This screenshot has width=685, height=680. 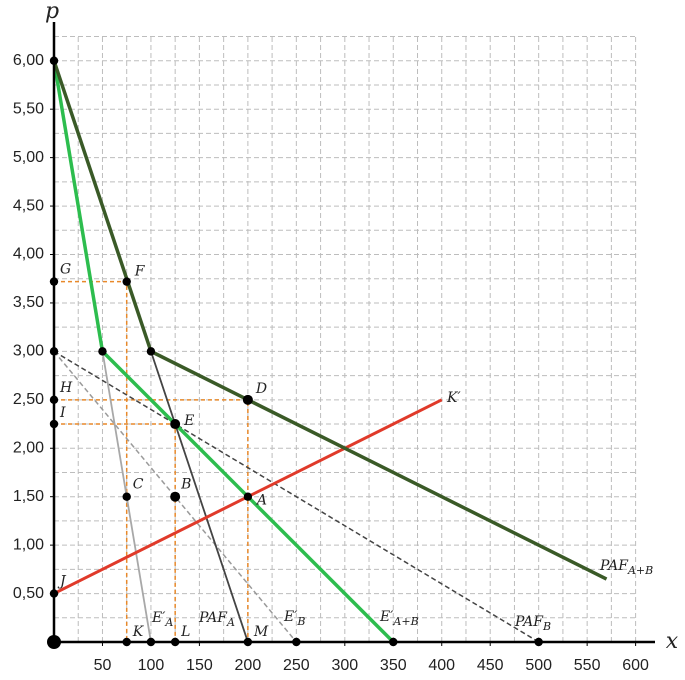 I want to click on y-tick-label: 5,50, so click(x=28, y=108).